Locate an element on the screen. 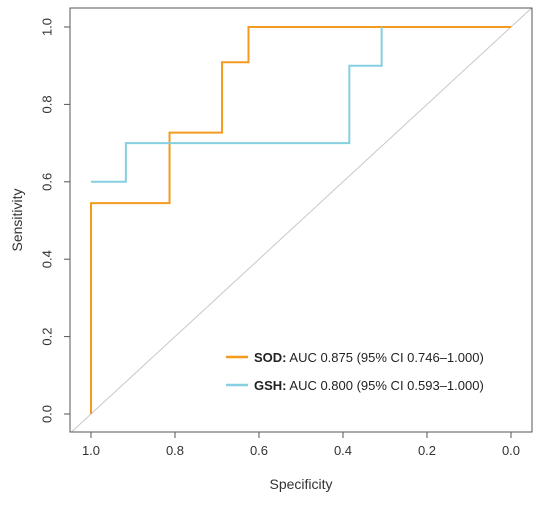 The height and width of the screenshot is (506, 550). legend-entry-sod: SOD: AUC 0.875 (95% CI 0.746–1.000) is located at coordinates (369, 357).